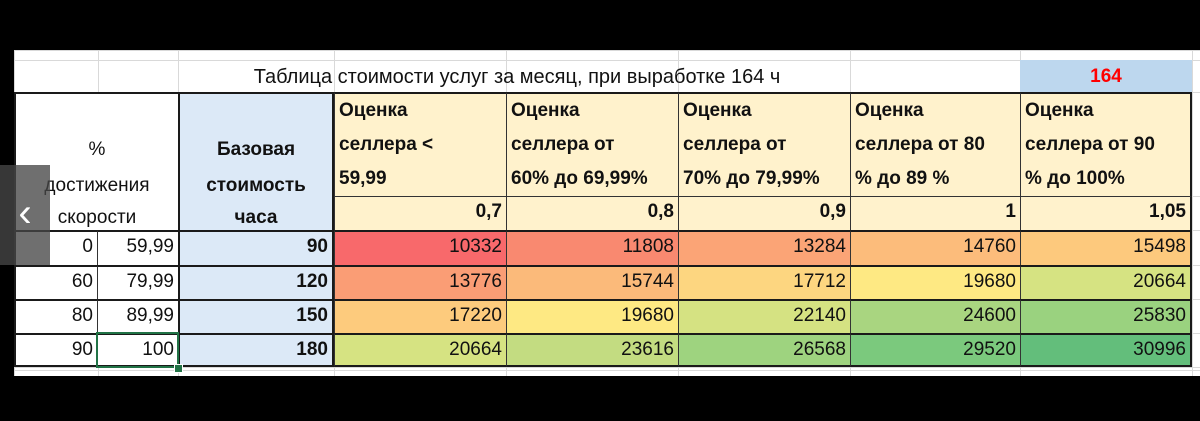 Image resolution: width=1200 pixels, height=421 pixels. Describe the element at coordinates (751, 178) in the screenshot. I see `seller-rating-header-line: 70% до 79,99%` at that location.